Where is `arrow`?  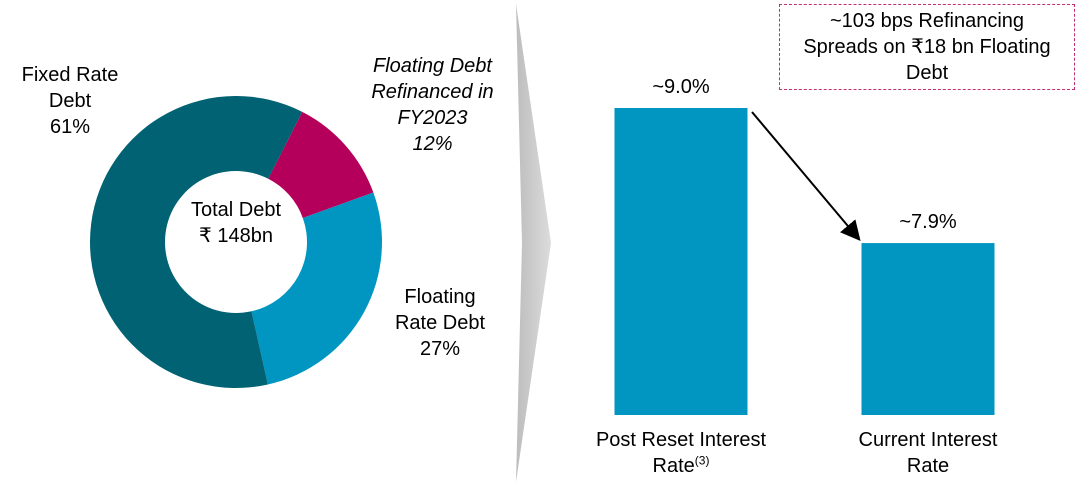
arrow is located at coordinates (806, 176).